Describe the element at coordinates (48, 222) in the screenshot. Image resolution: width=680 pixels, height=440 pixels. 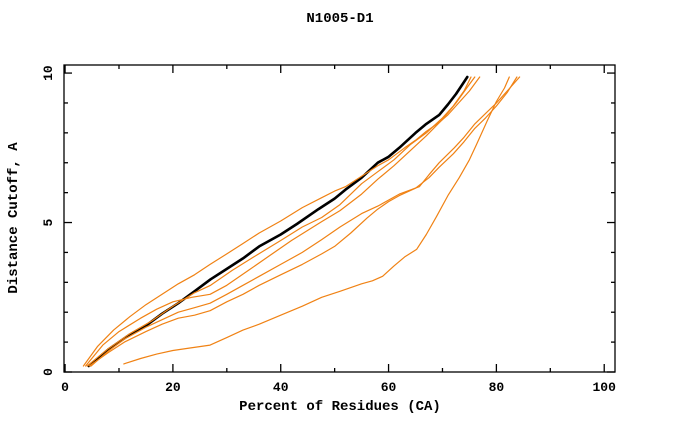
I see `y-tick-label: 5` at that location.